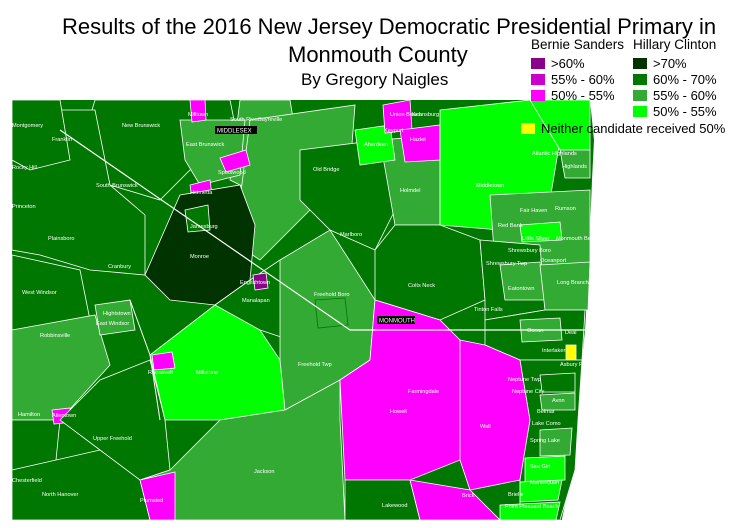 Image resolution: width=748 pixels, height=528 pixels. Describe the element at coordinates (675, 44) in the screenshot. I see `legend-heading-clinton: Hillary Clinton` at that location.